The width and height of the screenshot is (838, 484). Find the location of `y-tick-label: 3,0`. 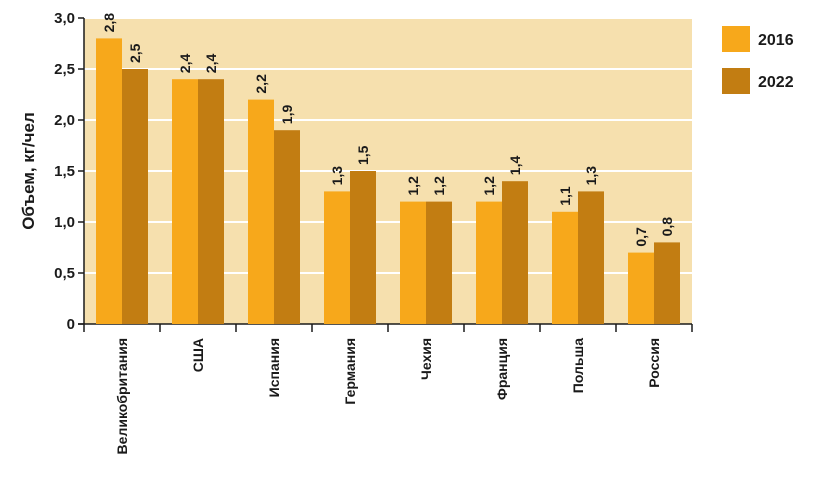

y-tick-label: 3,0 is located at coordinates (64, 18).